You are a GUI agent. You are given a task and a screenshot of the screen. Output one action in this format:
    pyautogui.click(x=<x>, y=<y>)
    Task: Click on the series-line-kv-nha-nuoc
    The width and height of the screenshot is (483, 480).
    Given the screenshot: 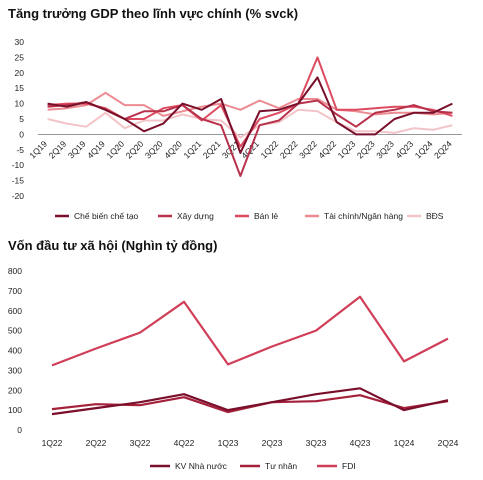 What is the action you would take?
    pyautogui.click(x=250, y=401)
    